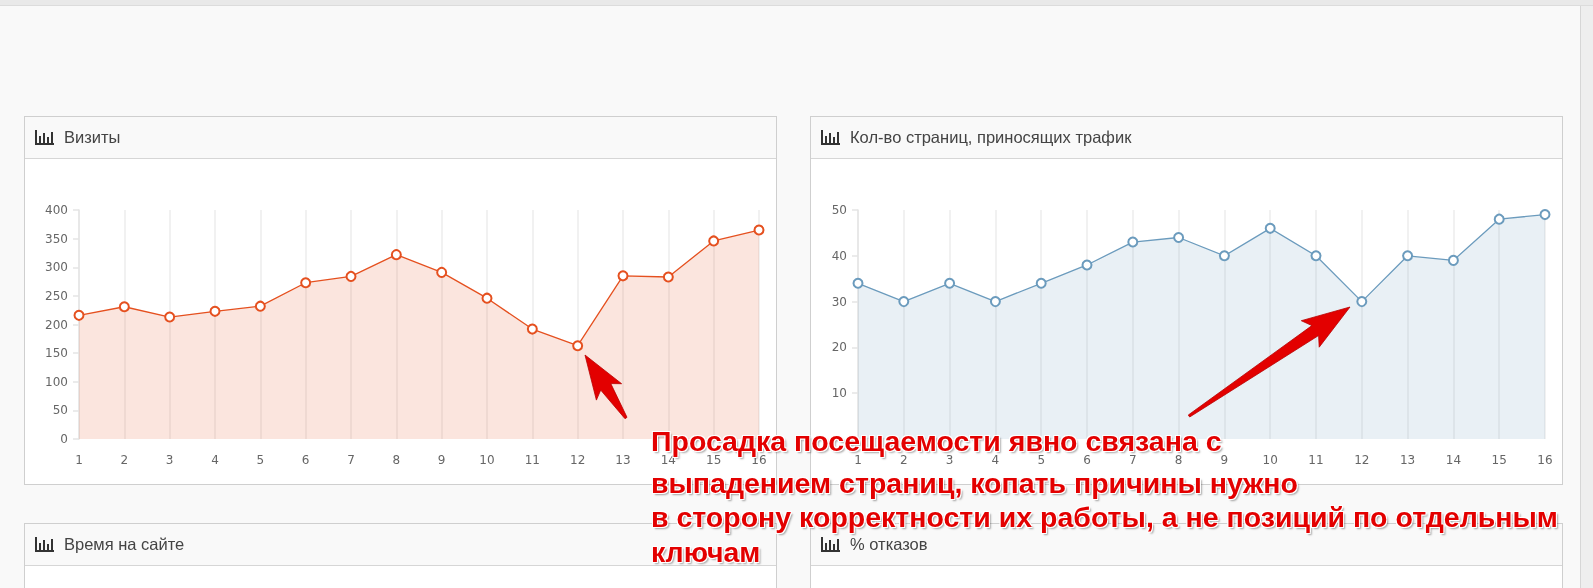 The width and height of the screenshot is (1593, 588). Describe the element at coordinates (124, 544) in the screenshot. I see `text: Время на сайте` at that location.